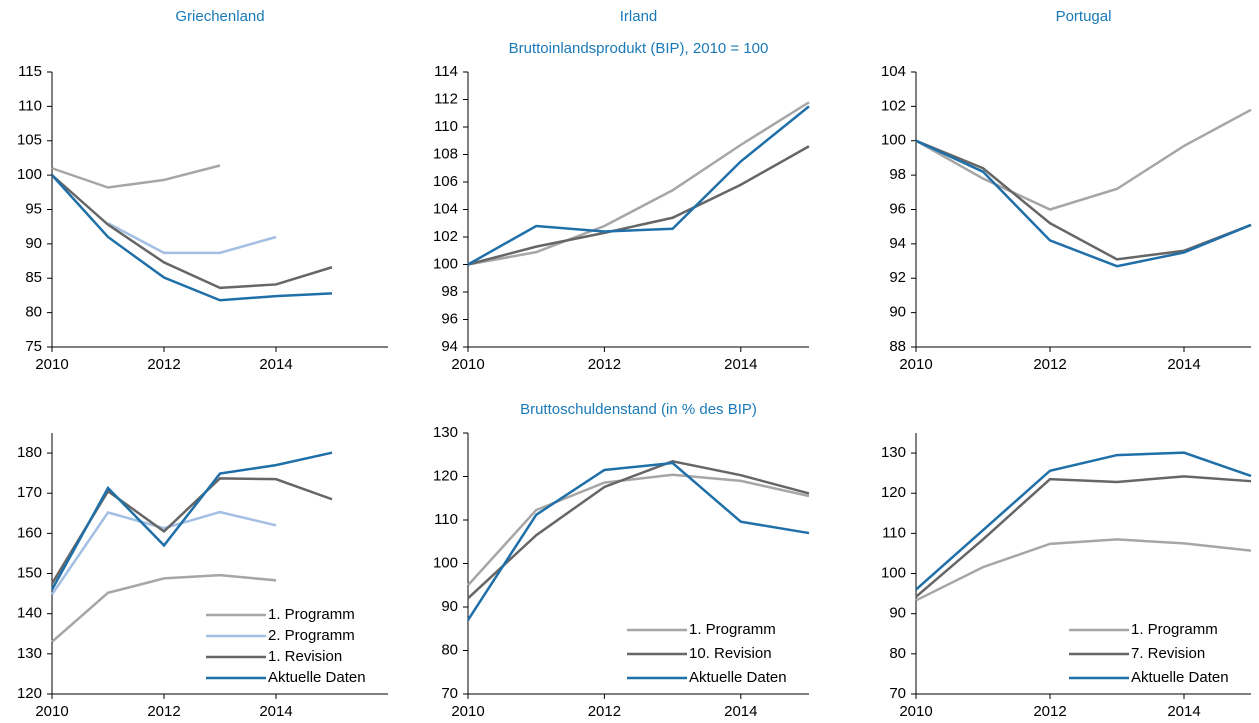  Describe the element at coordinates (1084, 16) in the screenshot. I see `chart-title: Portugal` at that location.